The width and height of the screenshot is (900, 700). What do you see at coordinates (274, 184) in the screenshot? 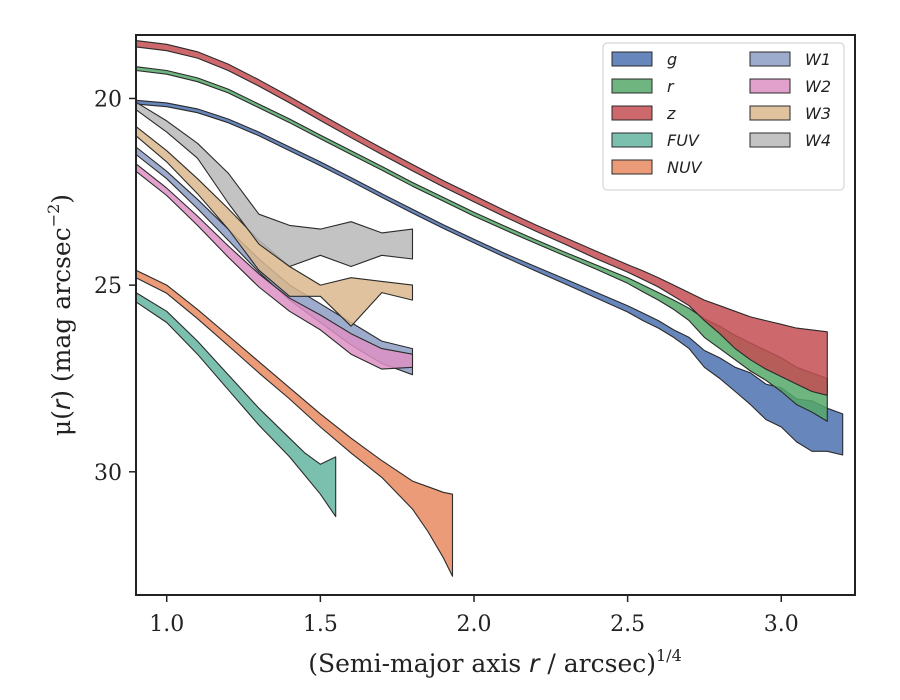
I see `band-w4` at bounding box center [274, 184].